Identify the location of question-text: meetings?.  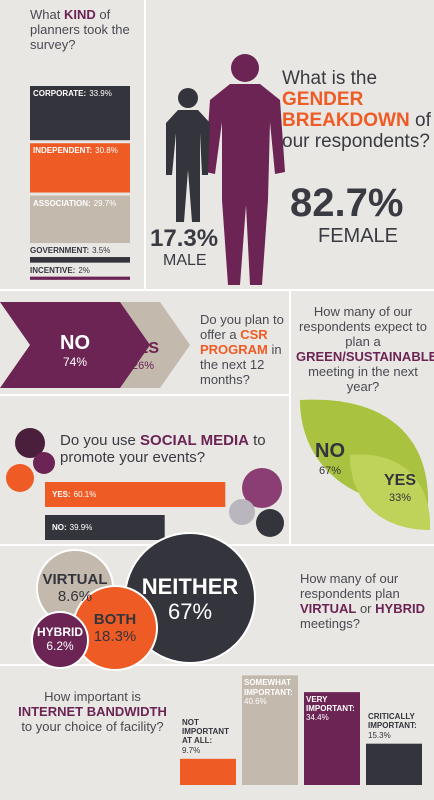
(330, 623).